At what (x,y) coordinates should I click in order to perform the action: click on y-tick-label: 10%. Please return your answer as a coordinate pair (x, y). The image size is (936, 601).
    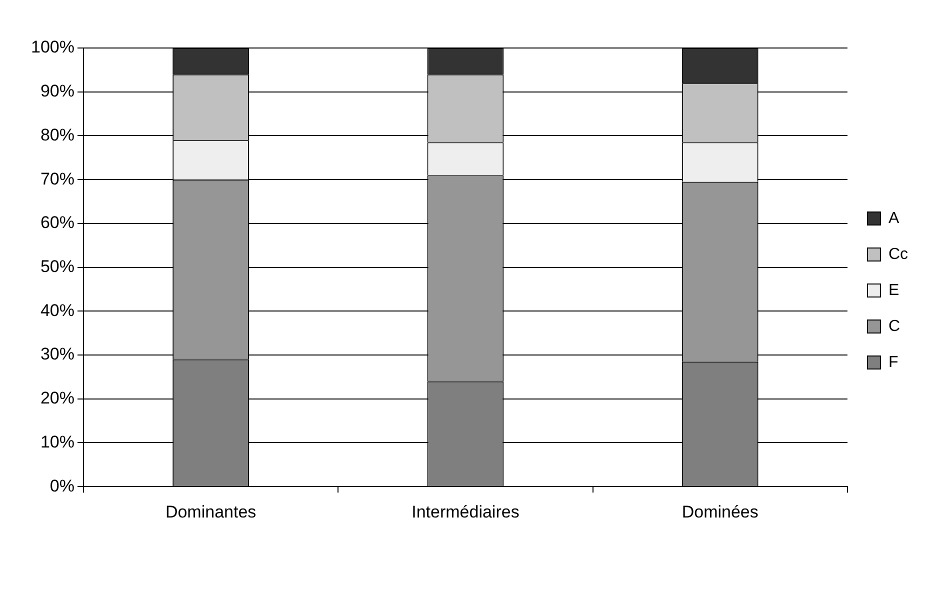
    Looking at the image, I should click on (57, 442).